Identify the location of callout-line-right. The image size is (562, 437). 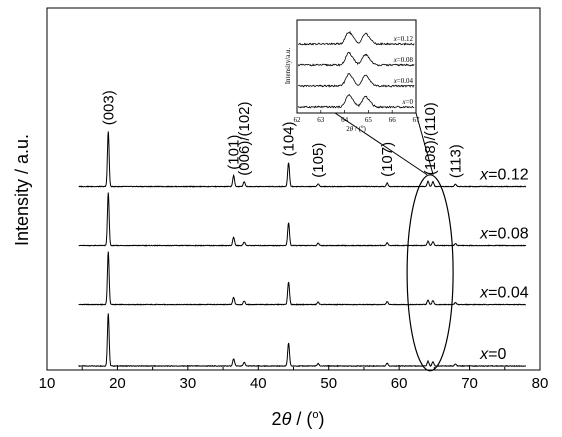
(424, 143).